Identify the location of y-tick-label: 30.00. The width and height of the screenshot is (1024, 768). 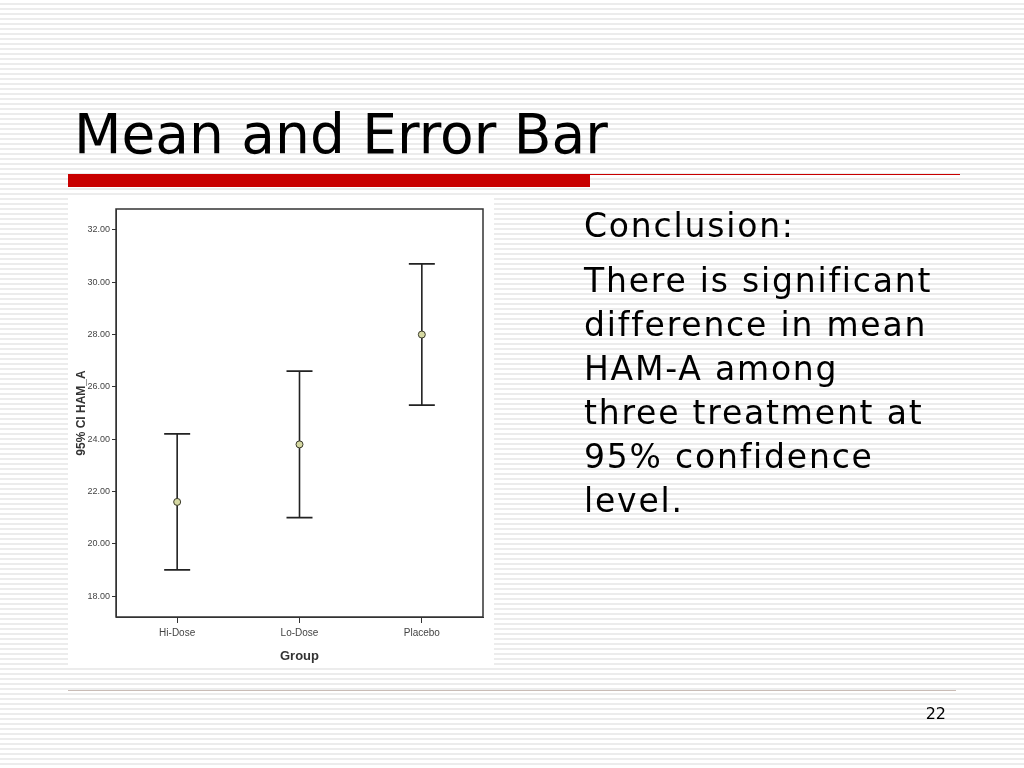
(98, 281).